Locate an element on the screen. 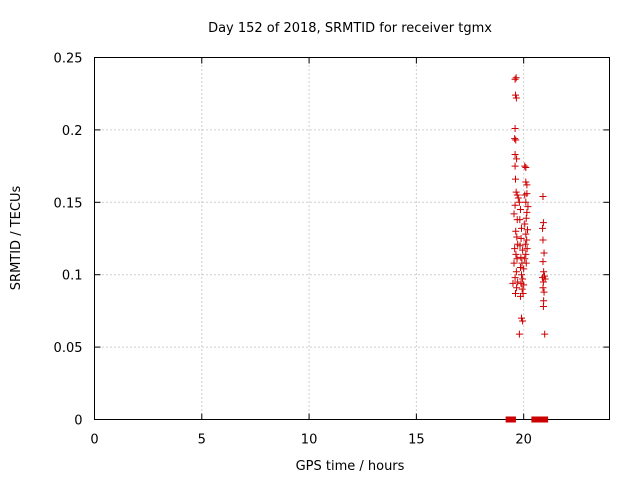 The height and width of the screenshot is (480, 640). data-points is located at coordinates (527, 248).